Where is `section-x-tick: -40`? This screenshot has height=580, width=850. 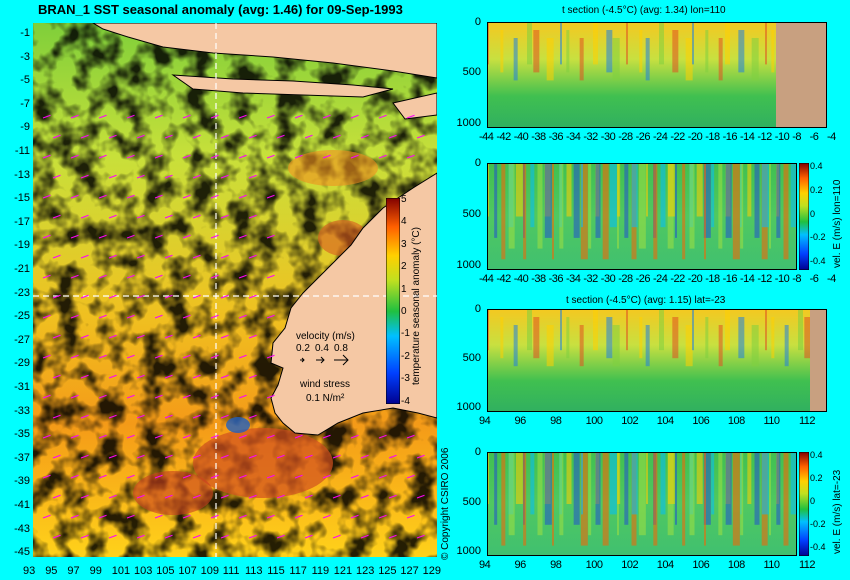 section-x-tick: -40 is located at coordinates (521, 137).